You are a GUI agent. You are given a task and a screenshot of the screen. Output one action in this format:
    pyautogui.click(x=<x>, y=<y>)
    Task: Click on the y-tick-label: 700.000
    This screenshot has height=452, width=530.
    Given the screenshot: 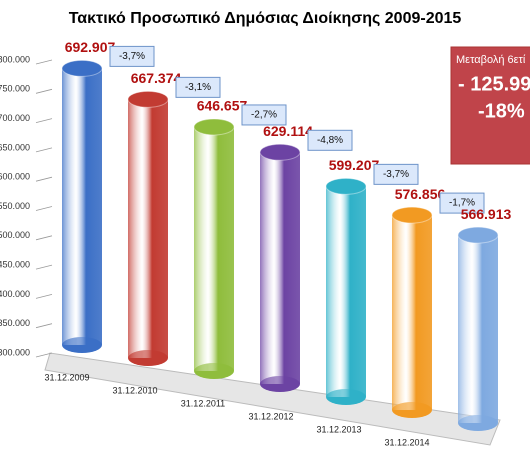 What is the action you would take?
    pyautogui.click(x=15, y=118)
    